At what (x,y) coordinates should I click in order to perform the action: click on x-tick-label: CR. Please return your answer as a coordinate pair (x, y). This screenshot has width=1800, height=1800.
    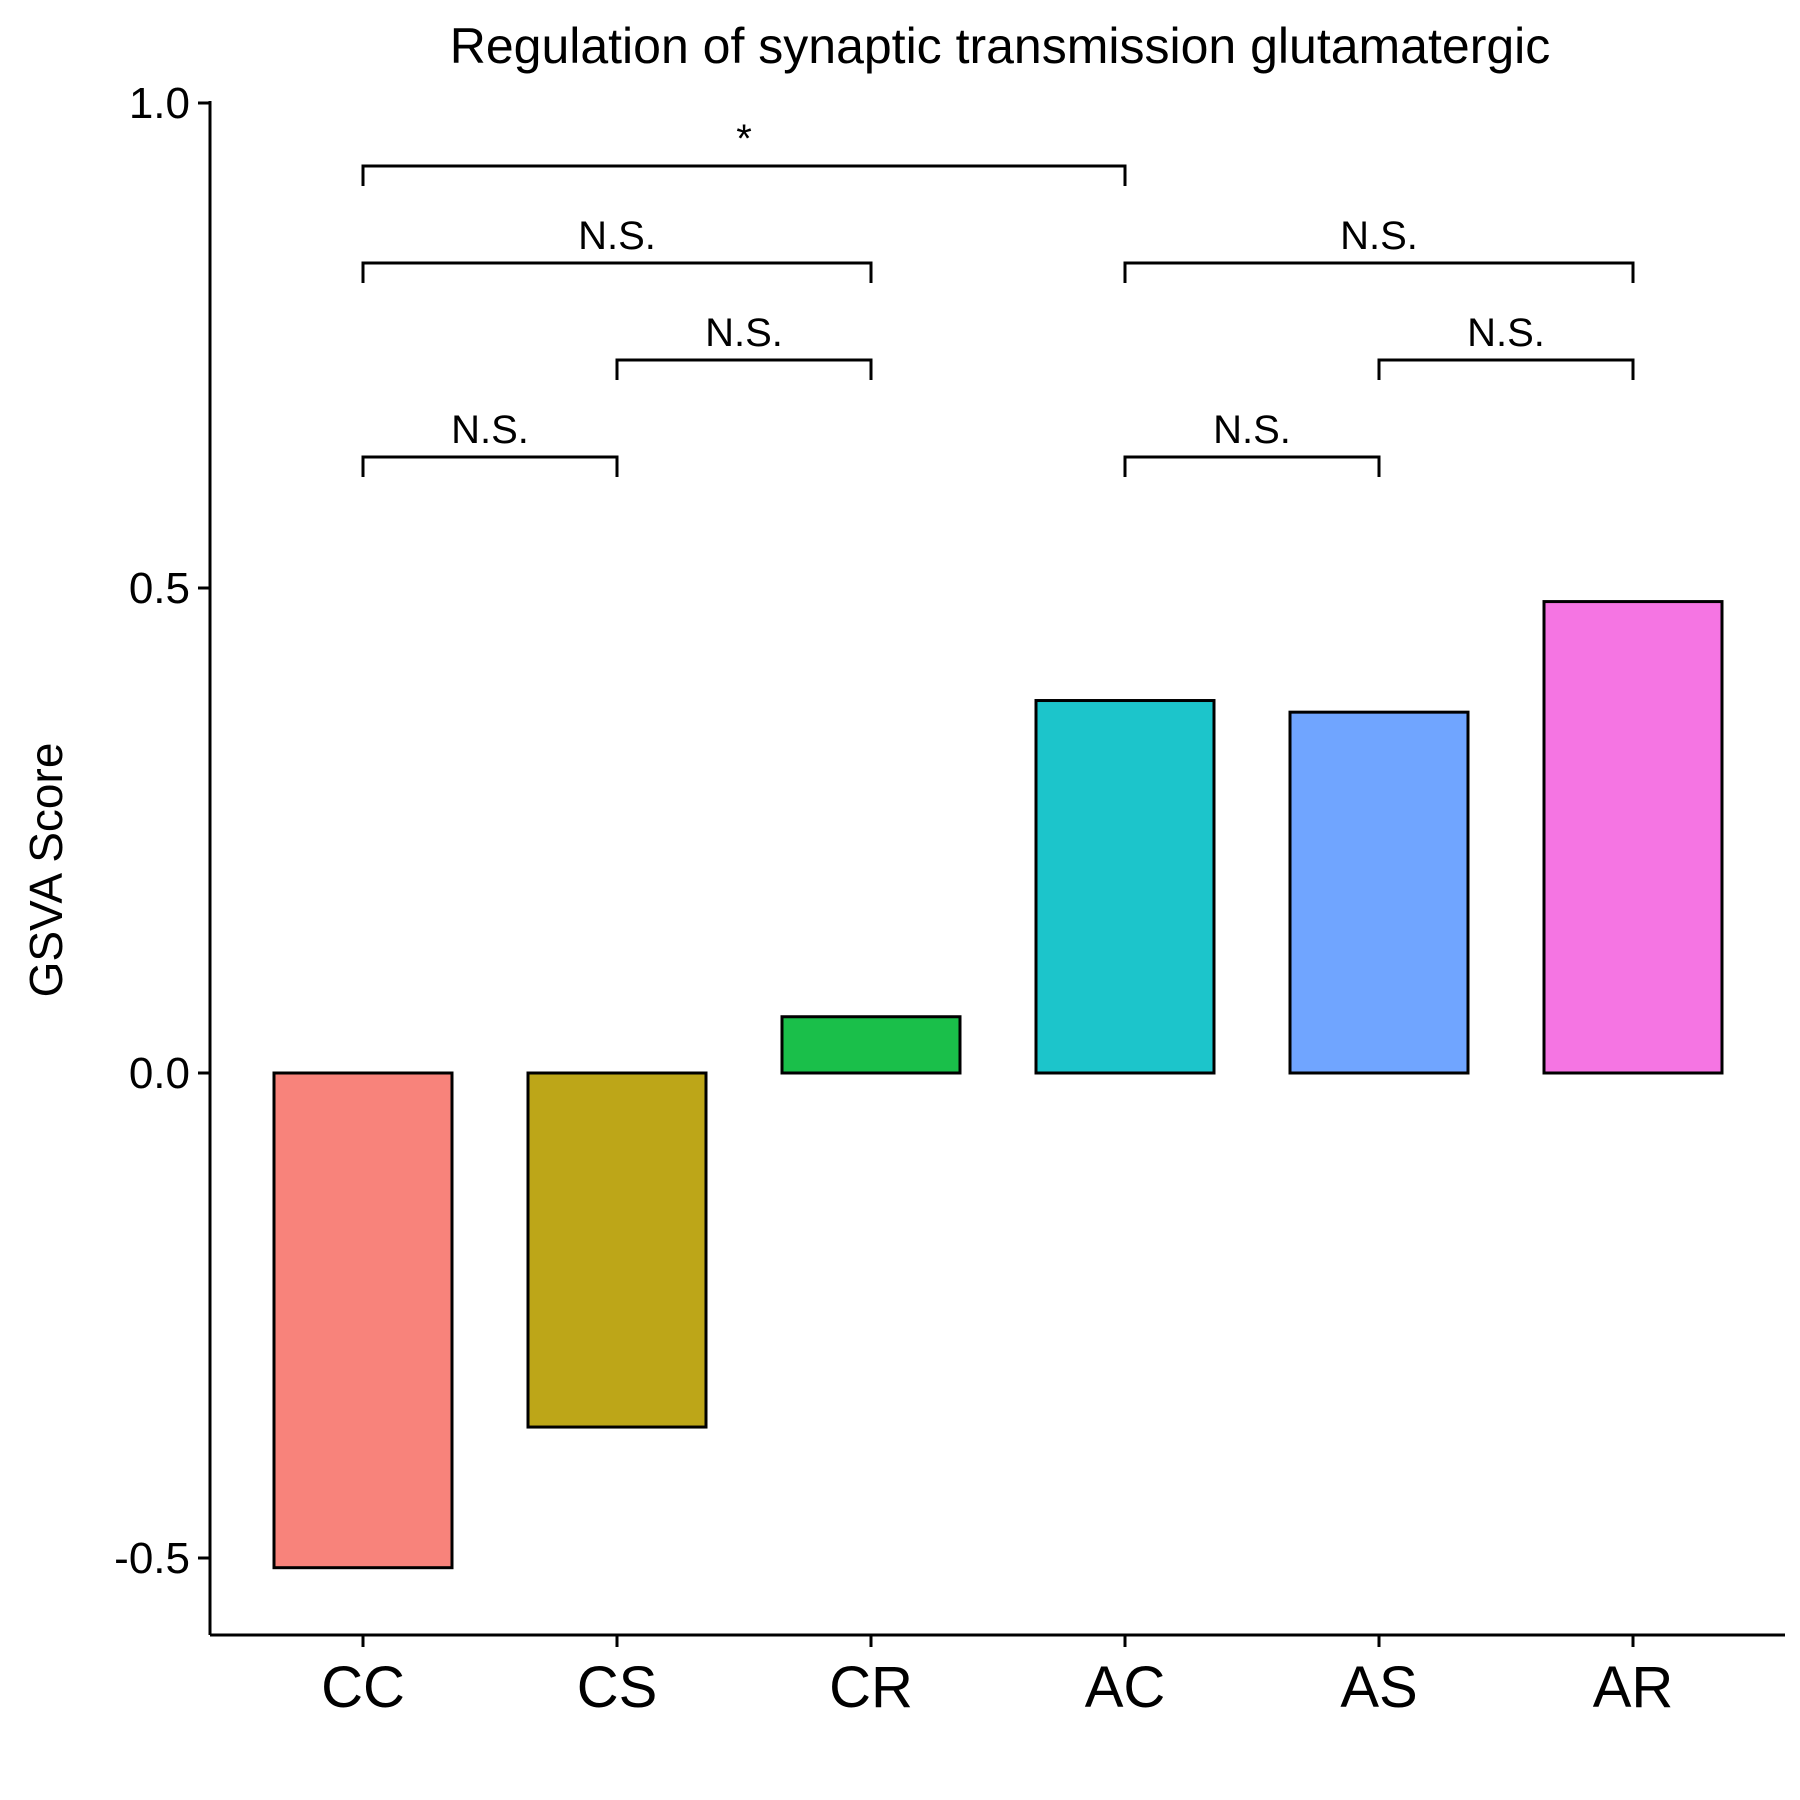
    Looking at the image, I should click on (871, 1687).